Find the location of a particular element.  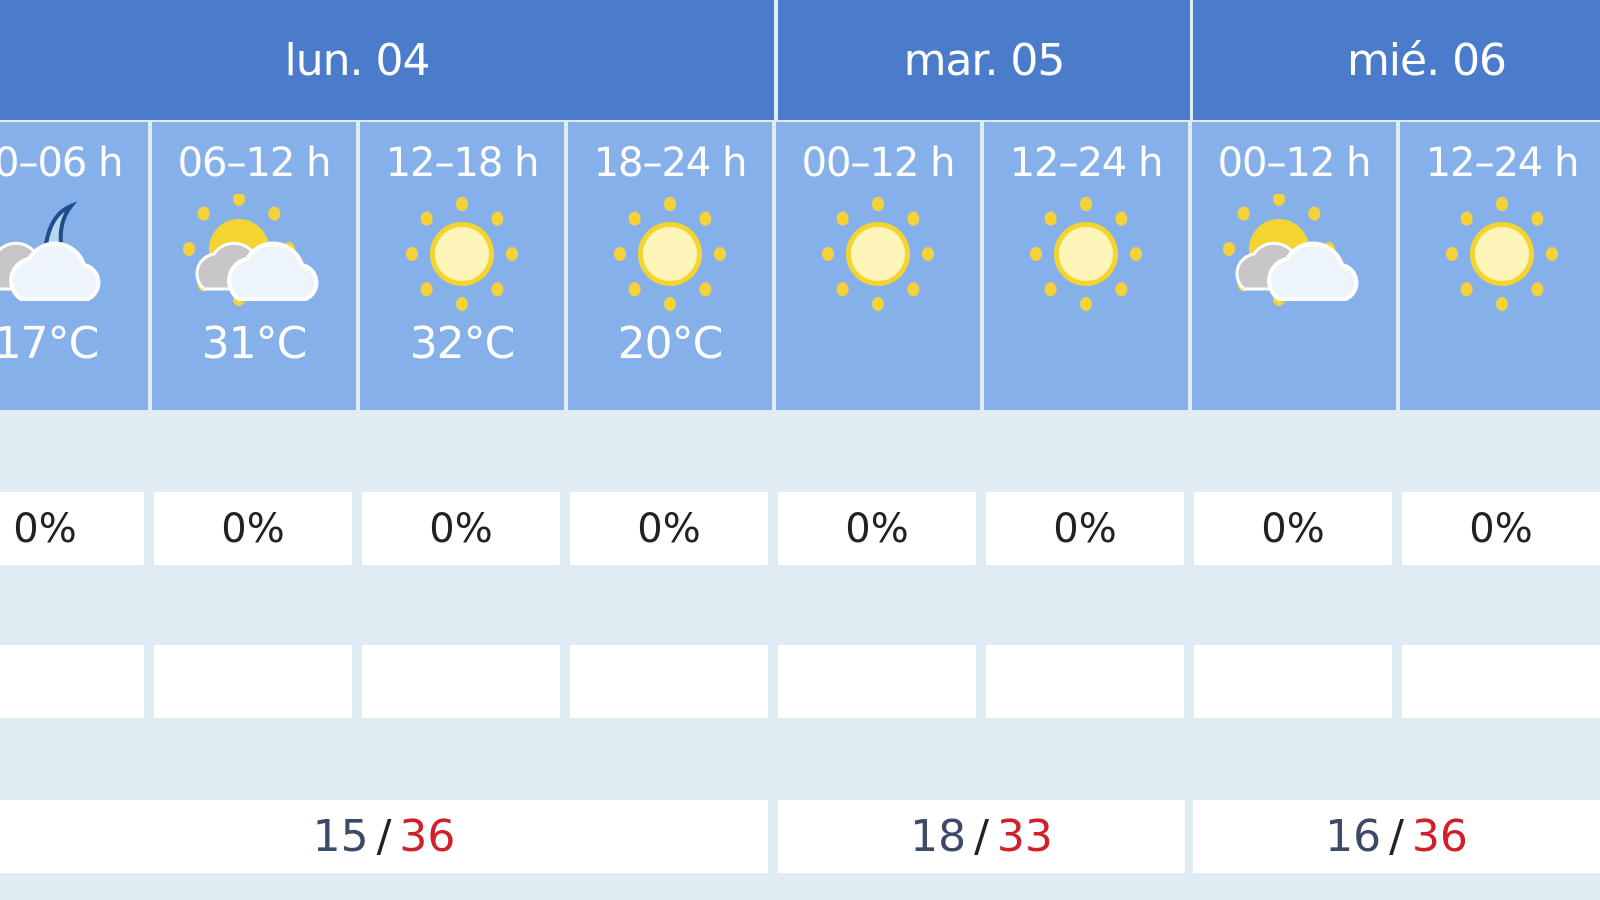

min-temp: 15 is located at coordinates (340, 836).